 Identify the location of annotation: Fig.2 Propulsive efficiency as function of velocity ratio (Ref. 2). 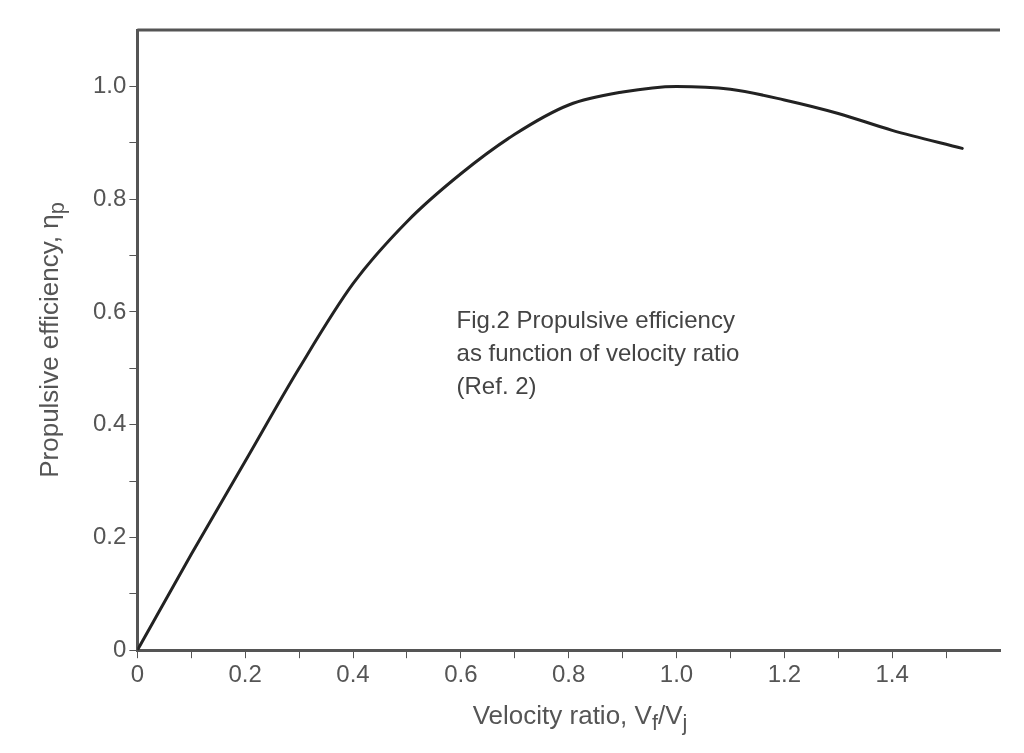
(598, 352).